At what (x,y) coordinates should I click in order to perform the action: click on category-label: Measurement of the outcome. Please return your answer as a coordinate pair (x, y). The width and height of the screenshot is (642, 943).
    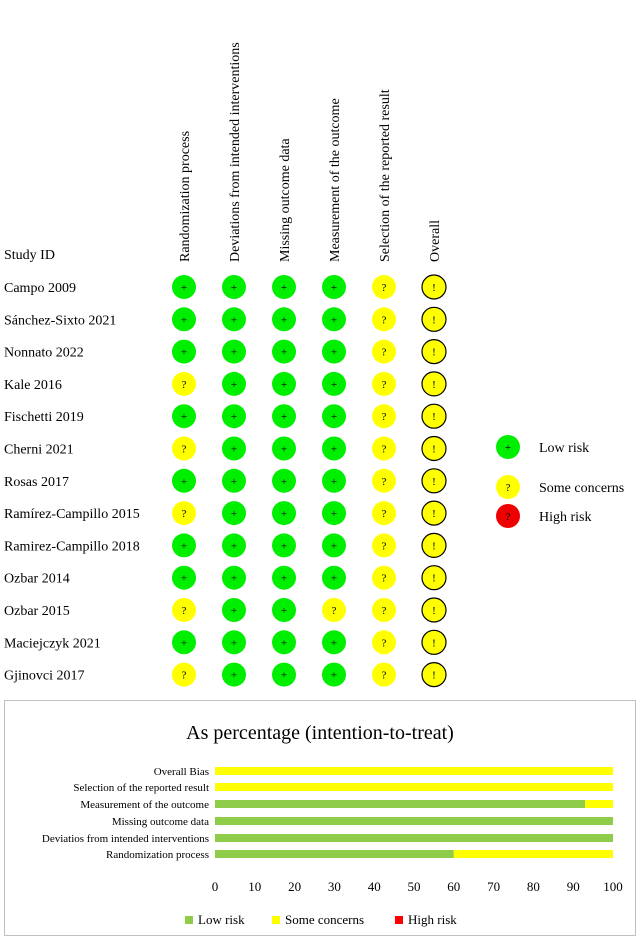
    Looking at the image, I should click on (144, 805).